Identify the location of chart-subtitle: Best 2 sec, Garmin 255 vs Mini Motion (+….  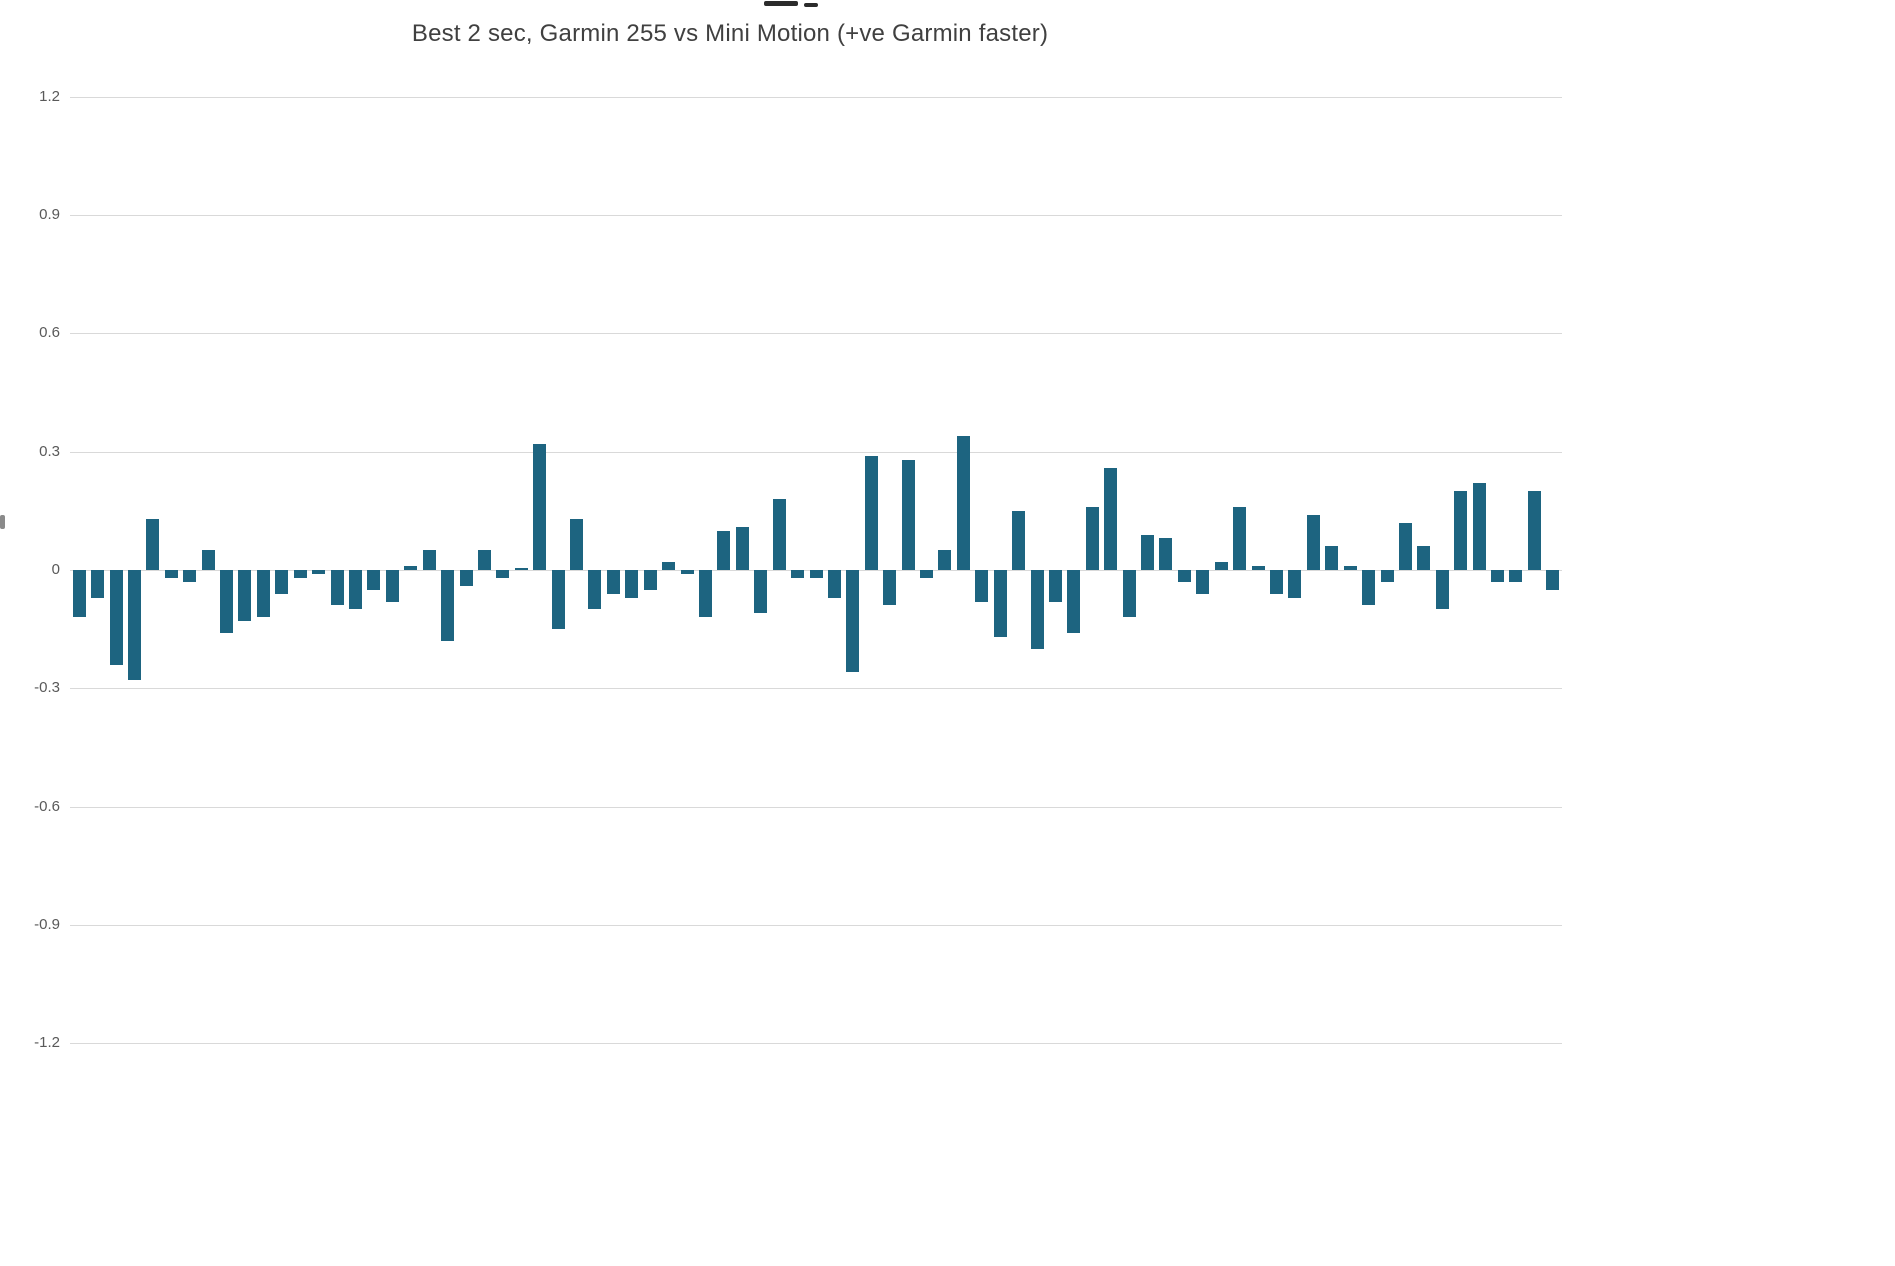
(730, 33).